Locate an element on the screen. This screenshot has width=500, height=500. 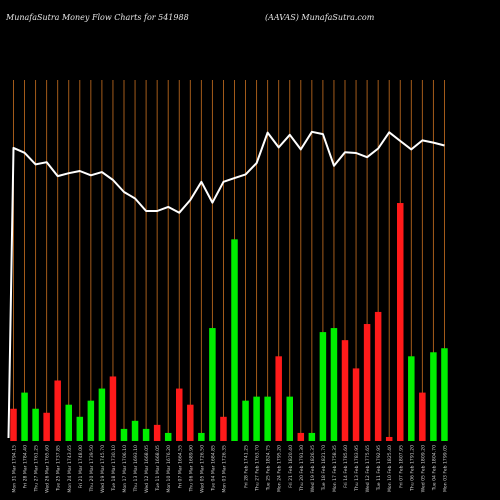
x-tick-label: Wed 05 Feb 1809.20 is located at coordinates (423, 468).